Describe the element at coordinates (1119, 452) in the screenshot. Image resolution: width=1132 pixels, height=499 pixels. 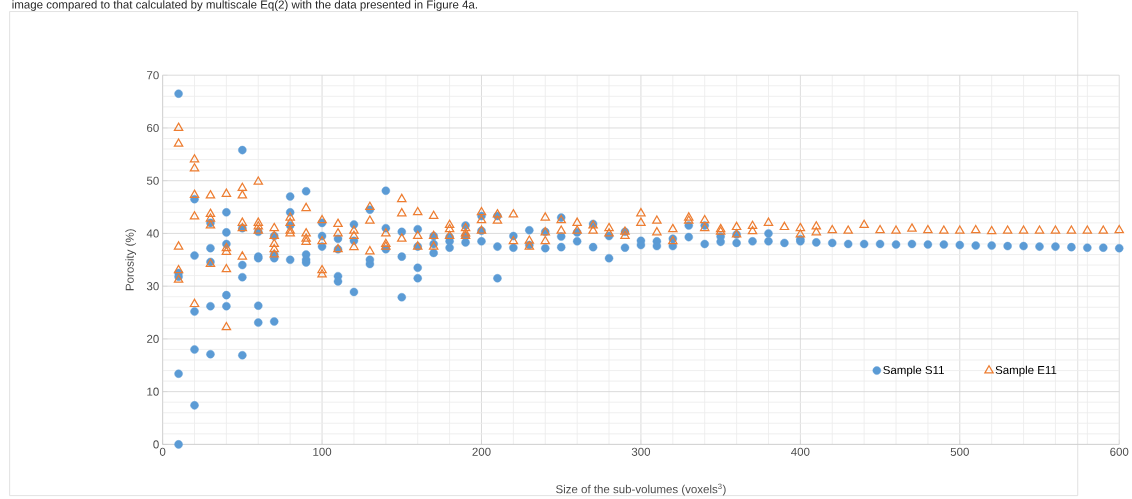
I see `x-tick-label: 600` at that location.